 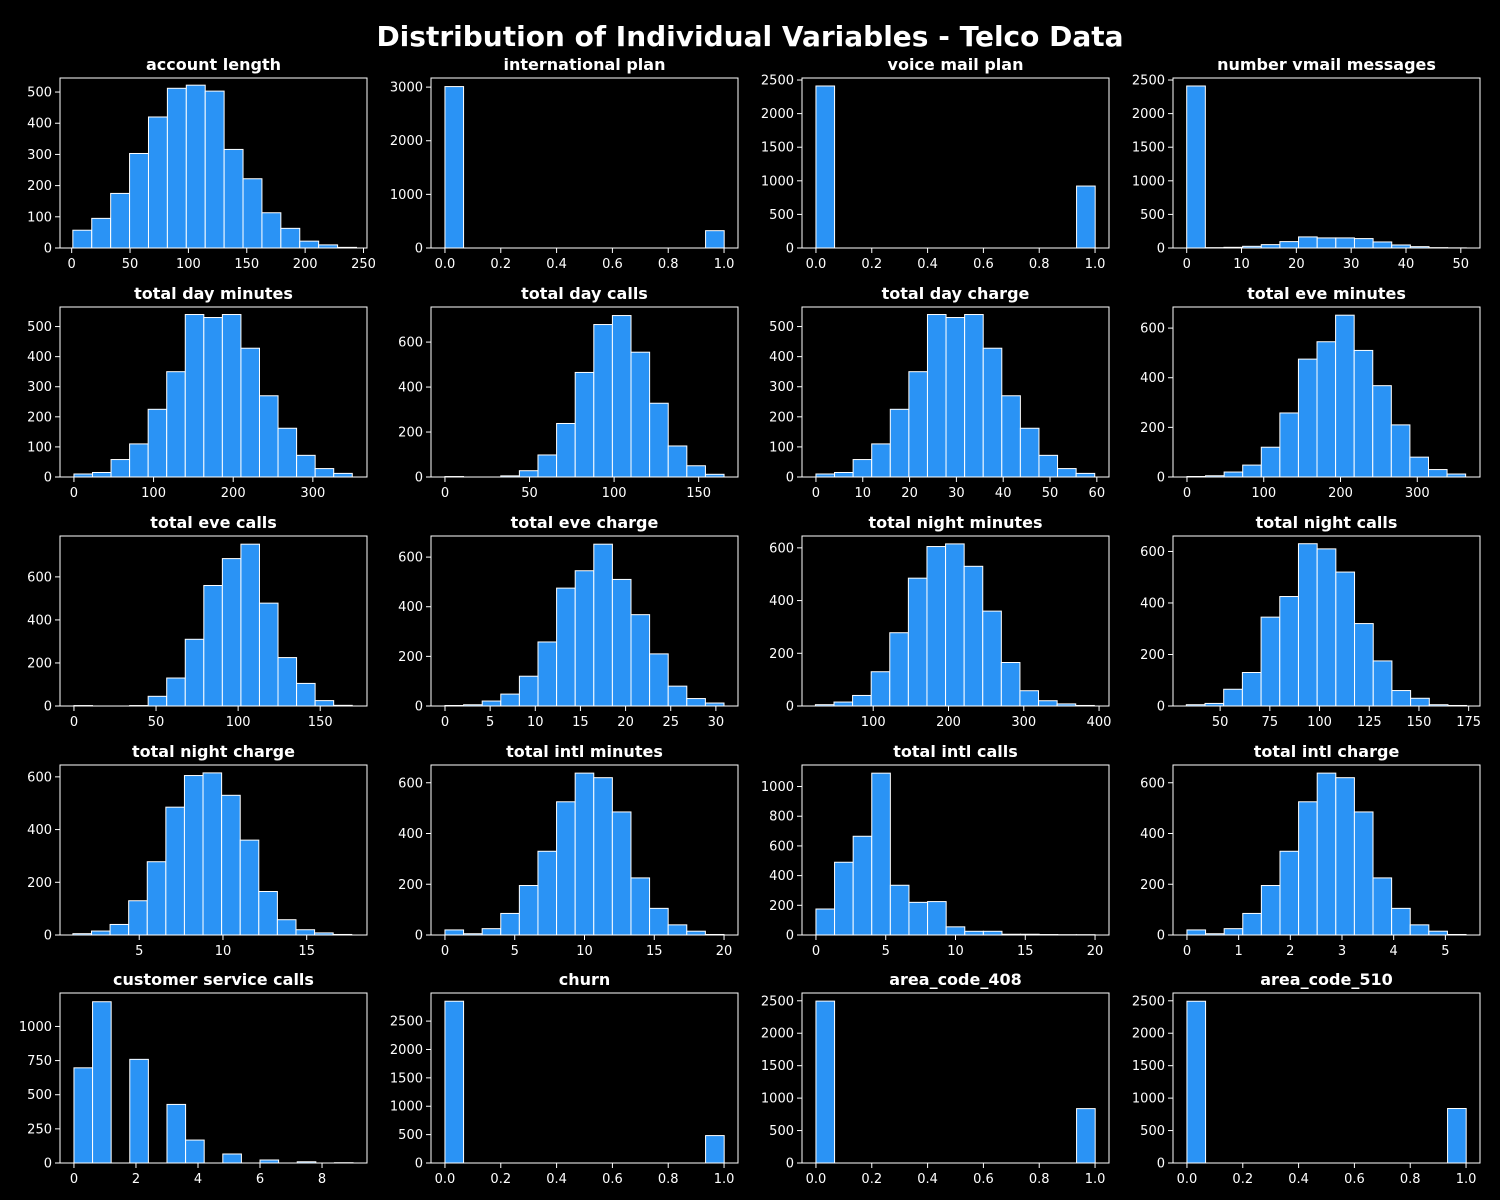 I want to click on x-tick-label: 1.0, so click(x=724, y=1179).